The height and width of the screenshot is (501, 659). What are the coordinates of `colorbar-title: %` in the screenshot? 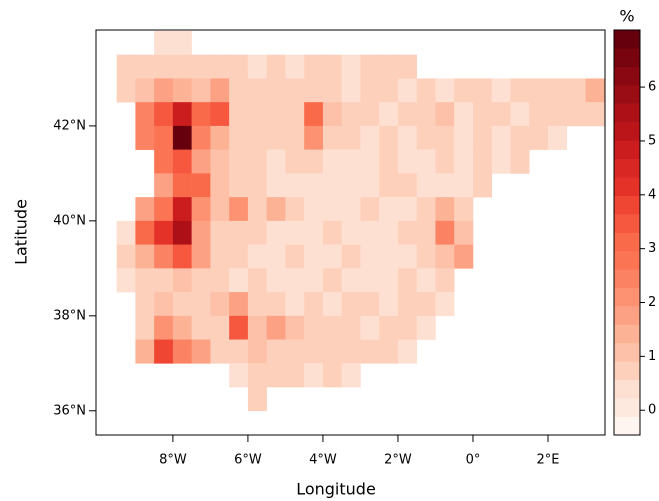 It's located at (626, 16).